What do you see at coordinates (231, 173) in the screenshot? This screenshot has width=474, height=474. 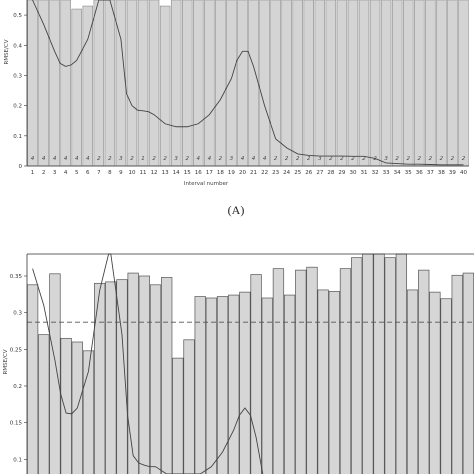 I see `x-tick-label: 19` at bounding box center [231, 173].